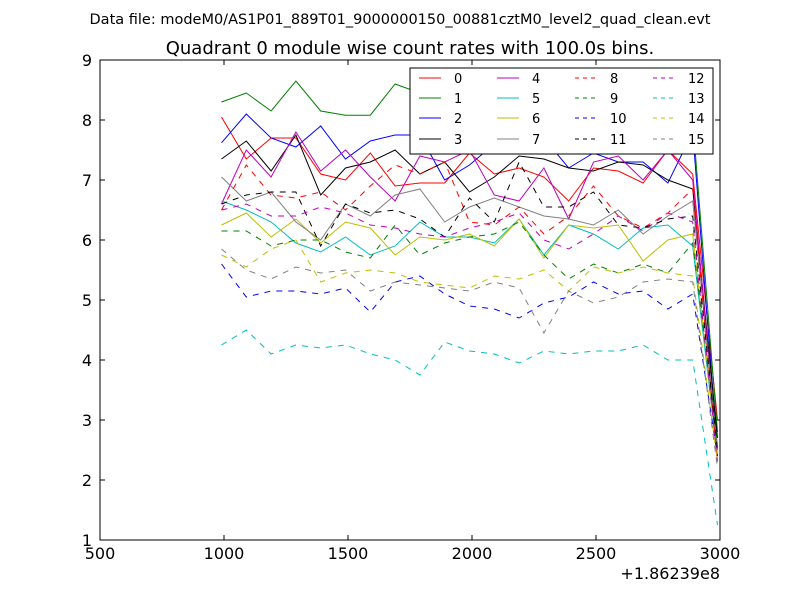 The image size is (800, 600). What do you see at coordinates (536, 140) in the screenshot?
I see `legend-label-7: 7` at bounding box center [536, 140].